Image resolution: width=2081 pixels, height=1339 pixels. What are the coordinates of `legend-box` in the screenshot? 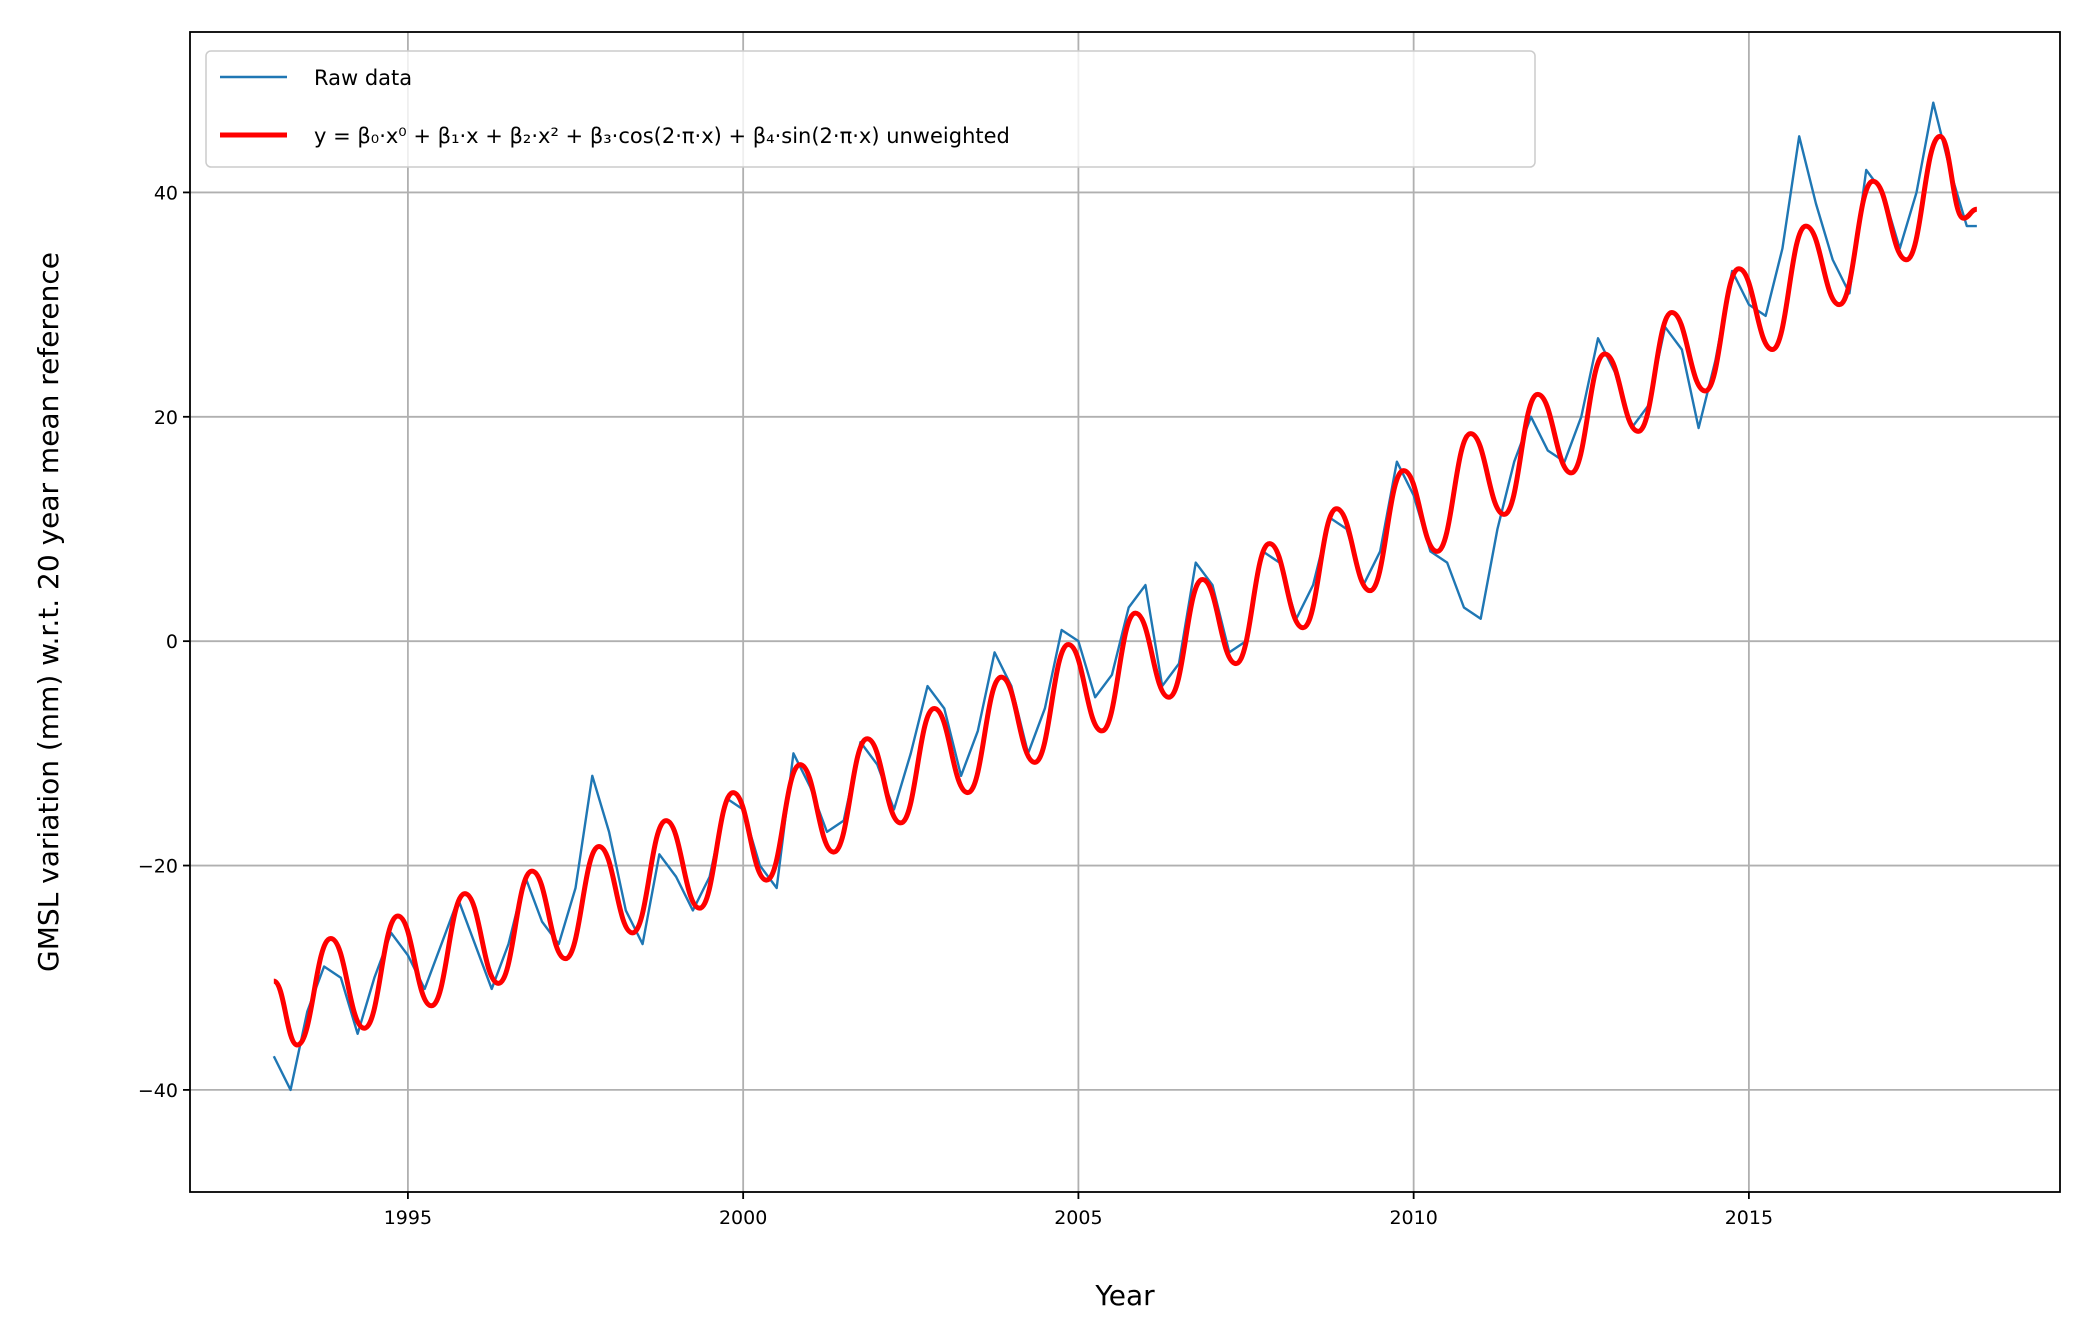 It's located at (870, 109).